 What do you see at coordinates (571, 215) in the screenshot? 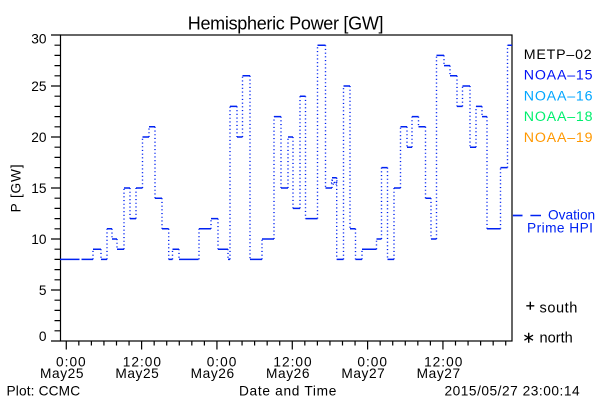
I see `svg-text: Ovation` at bounding box center [571, 215].